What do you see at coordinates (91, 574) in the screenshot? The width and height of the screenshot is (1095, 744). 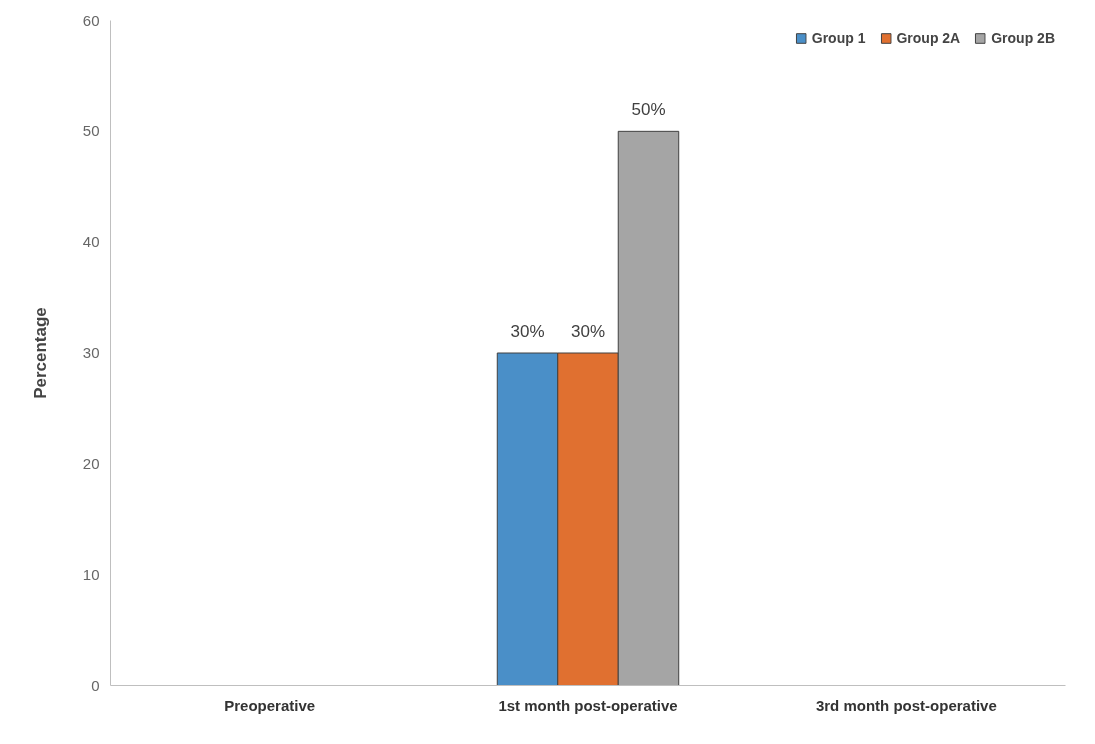 I see `y-tick-label: 10` at bounding box center [91, 574].